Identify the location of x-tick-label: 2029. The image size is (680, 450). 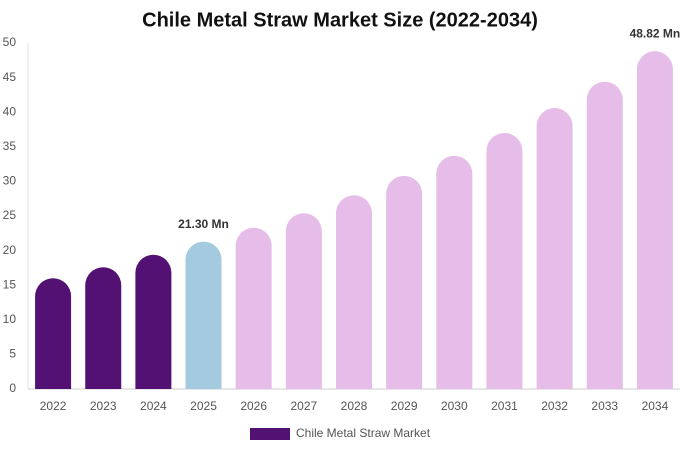
(404, 406).